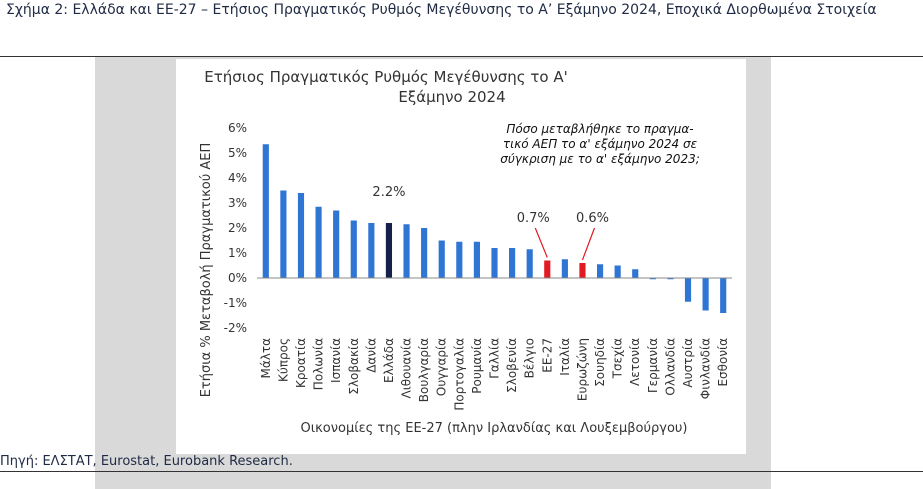  Describe the element at coordinates (237, 203) in the screenshot. I see `y-tick-label: 3%` at that location.